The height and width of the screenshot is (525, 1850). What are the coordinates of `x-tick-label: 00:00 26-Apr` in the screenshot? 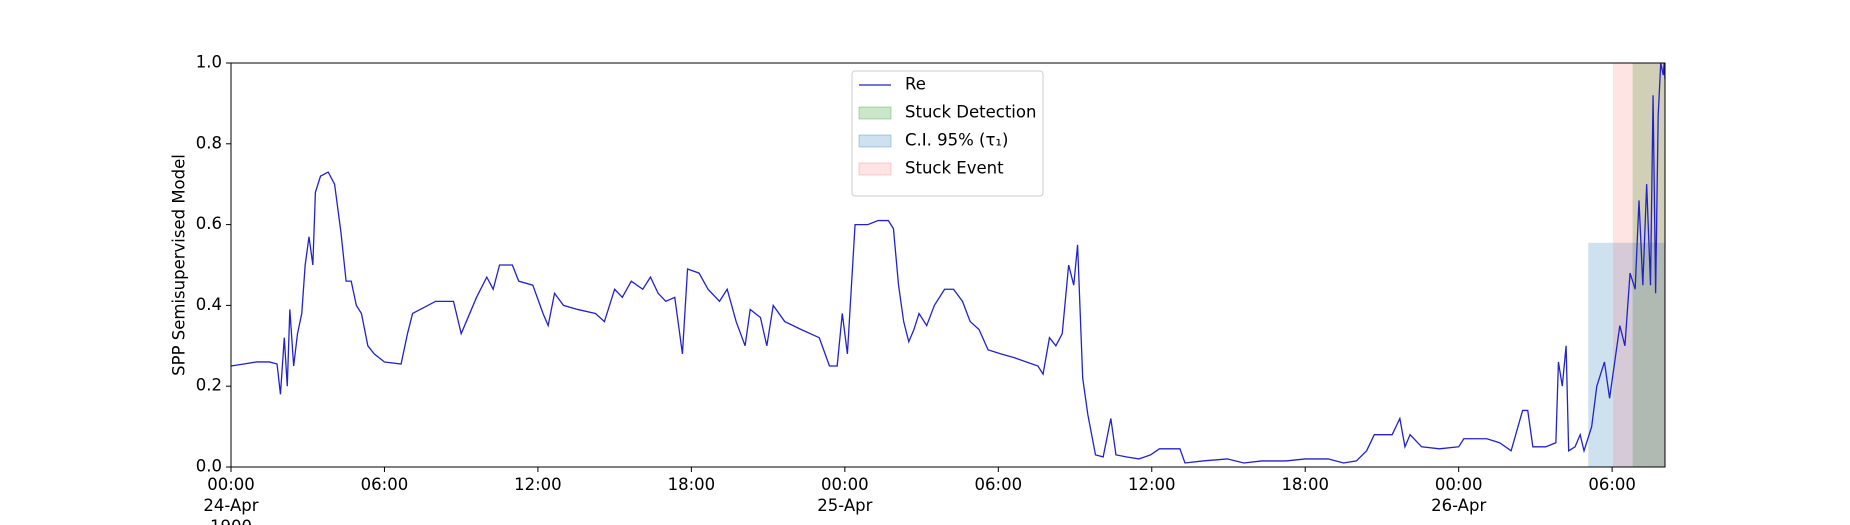 It's located at (1459, 495).